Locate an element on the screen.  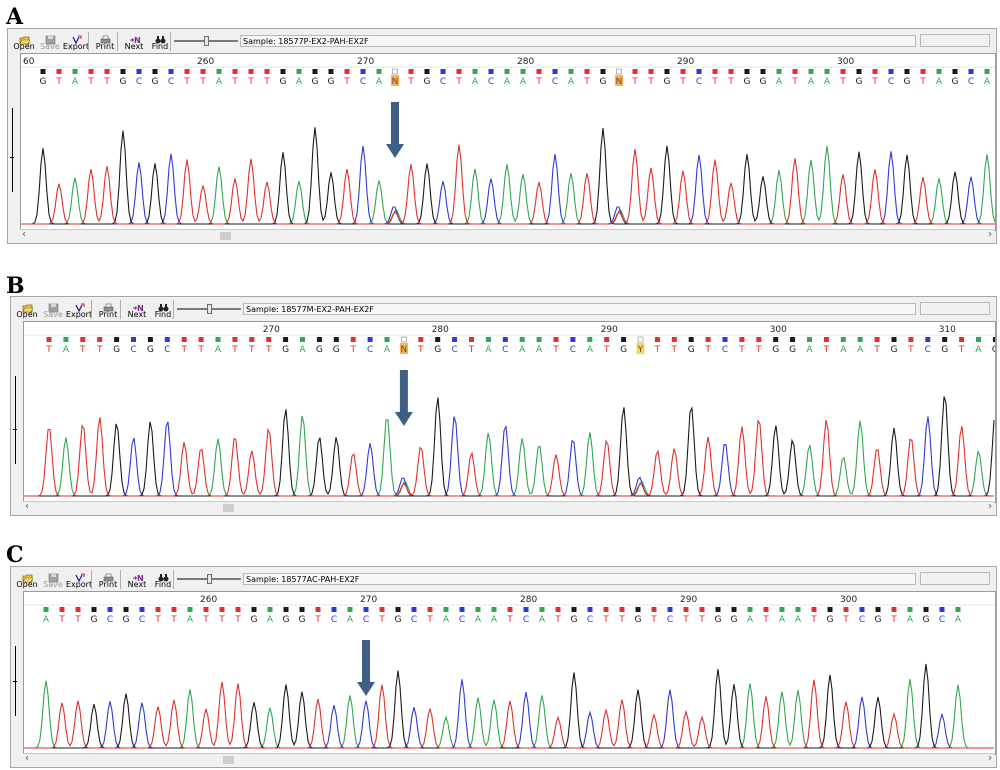
next-n-icon: N is located at coordinates (138, 308).